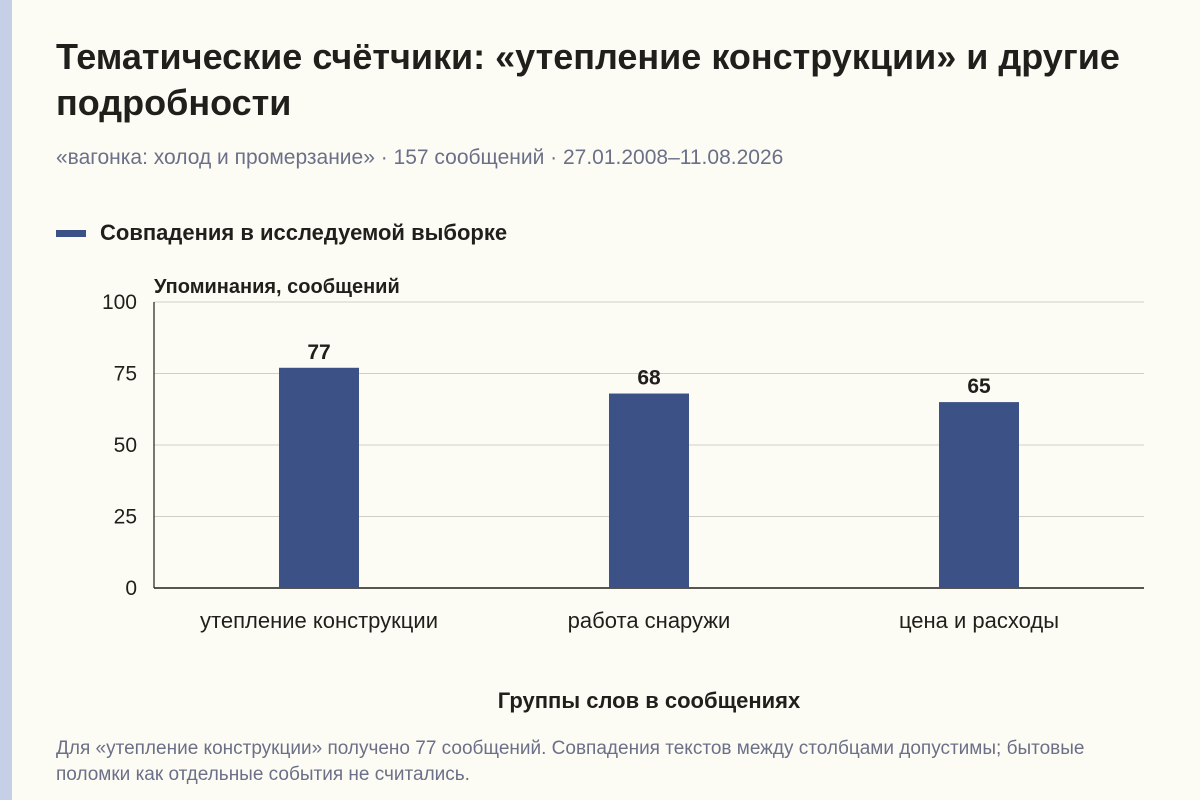 This screenshot has height=800, width=1200. Describe the element at coordinates (125, 445) in the screenshot. I see `y-tick-label: 50` at that location.